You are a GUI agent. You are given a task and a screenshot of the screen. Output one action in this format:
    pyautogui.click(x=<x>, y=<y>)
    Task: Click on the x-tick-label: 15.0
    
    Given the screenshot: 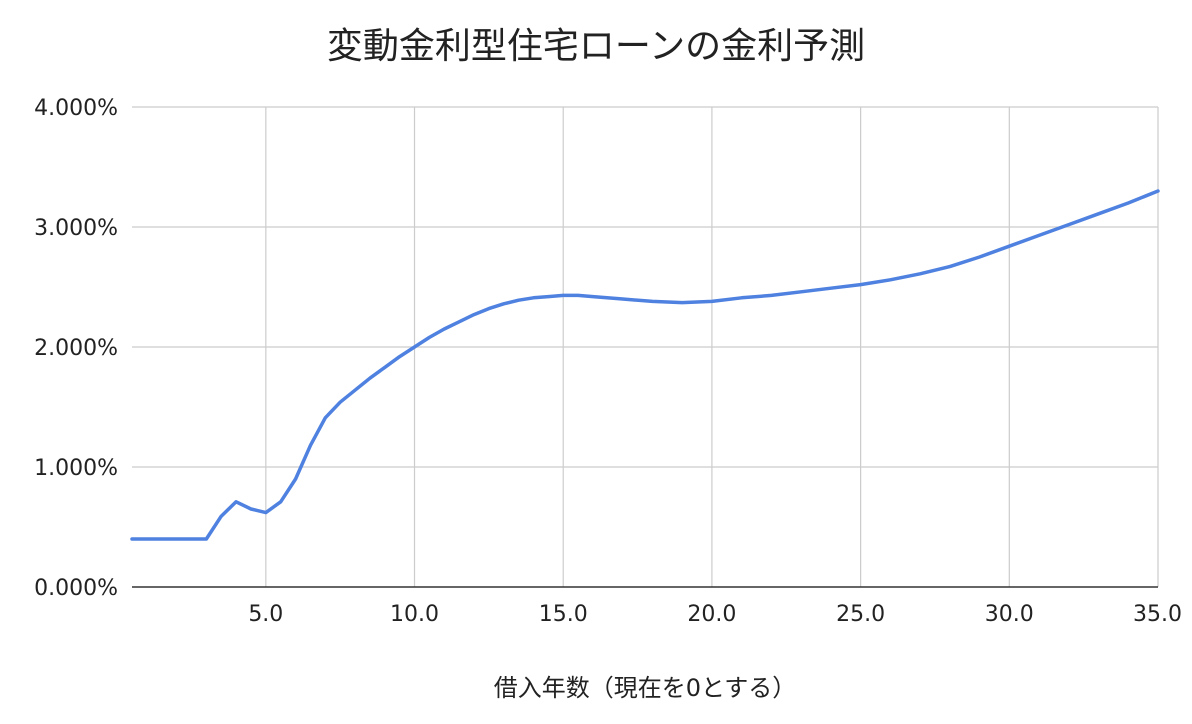 What is the action you would take?
    pyautogui.click(x=563, y=614)
    